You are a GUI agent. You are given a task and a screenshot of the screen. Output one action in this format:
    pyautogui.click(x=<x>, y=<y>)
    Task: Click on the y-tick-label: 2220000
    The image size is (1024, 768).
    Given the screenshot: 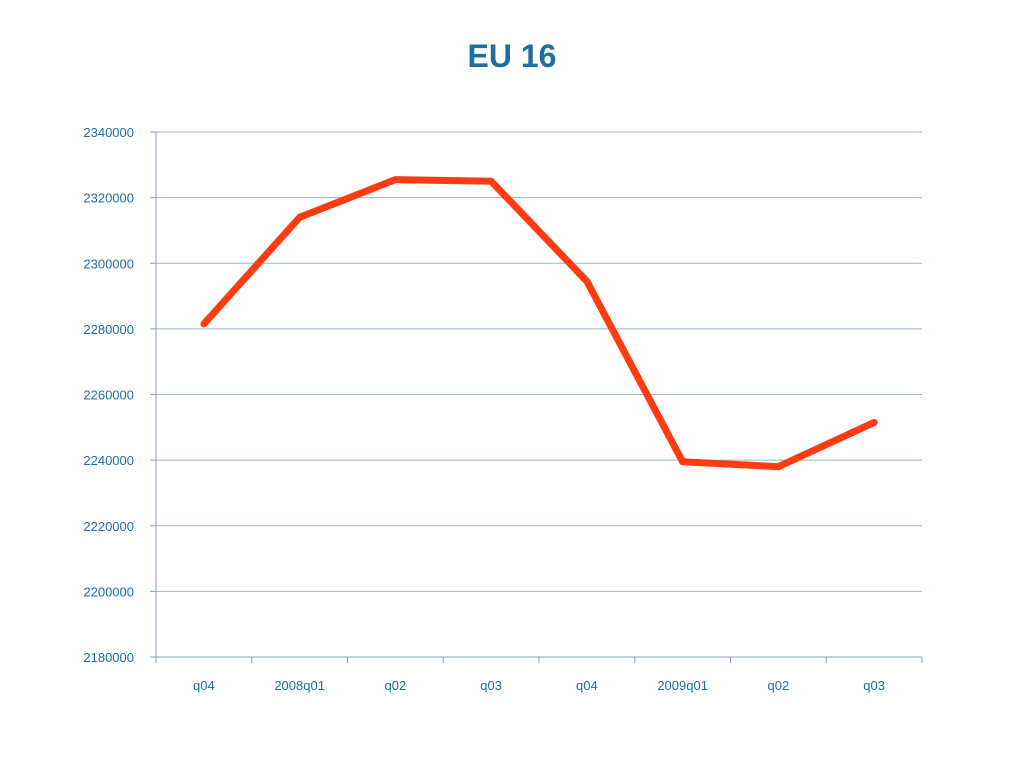 What is the action you would take?
    pyautogui.click(x=108, y=526)
    